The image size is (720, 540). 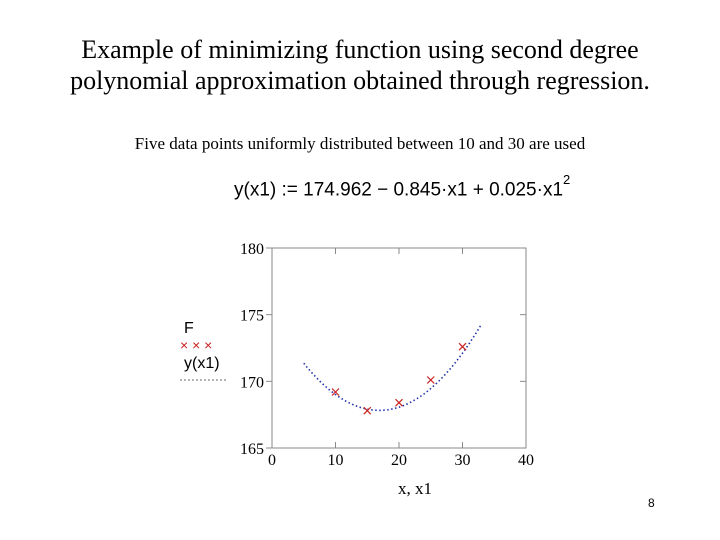 I want to click on point-layer, so click(x=399, y=378).